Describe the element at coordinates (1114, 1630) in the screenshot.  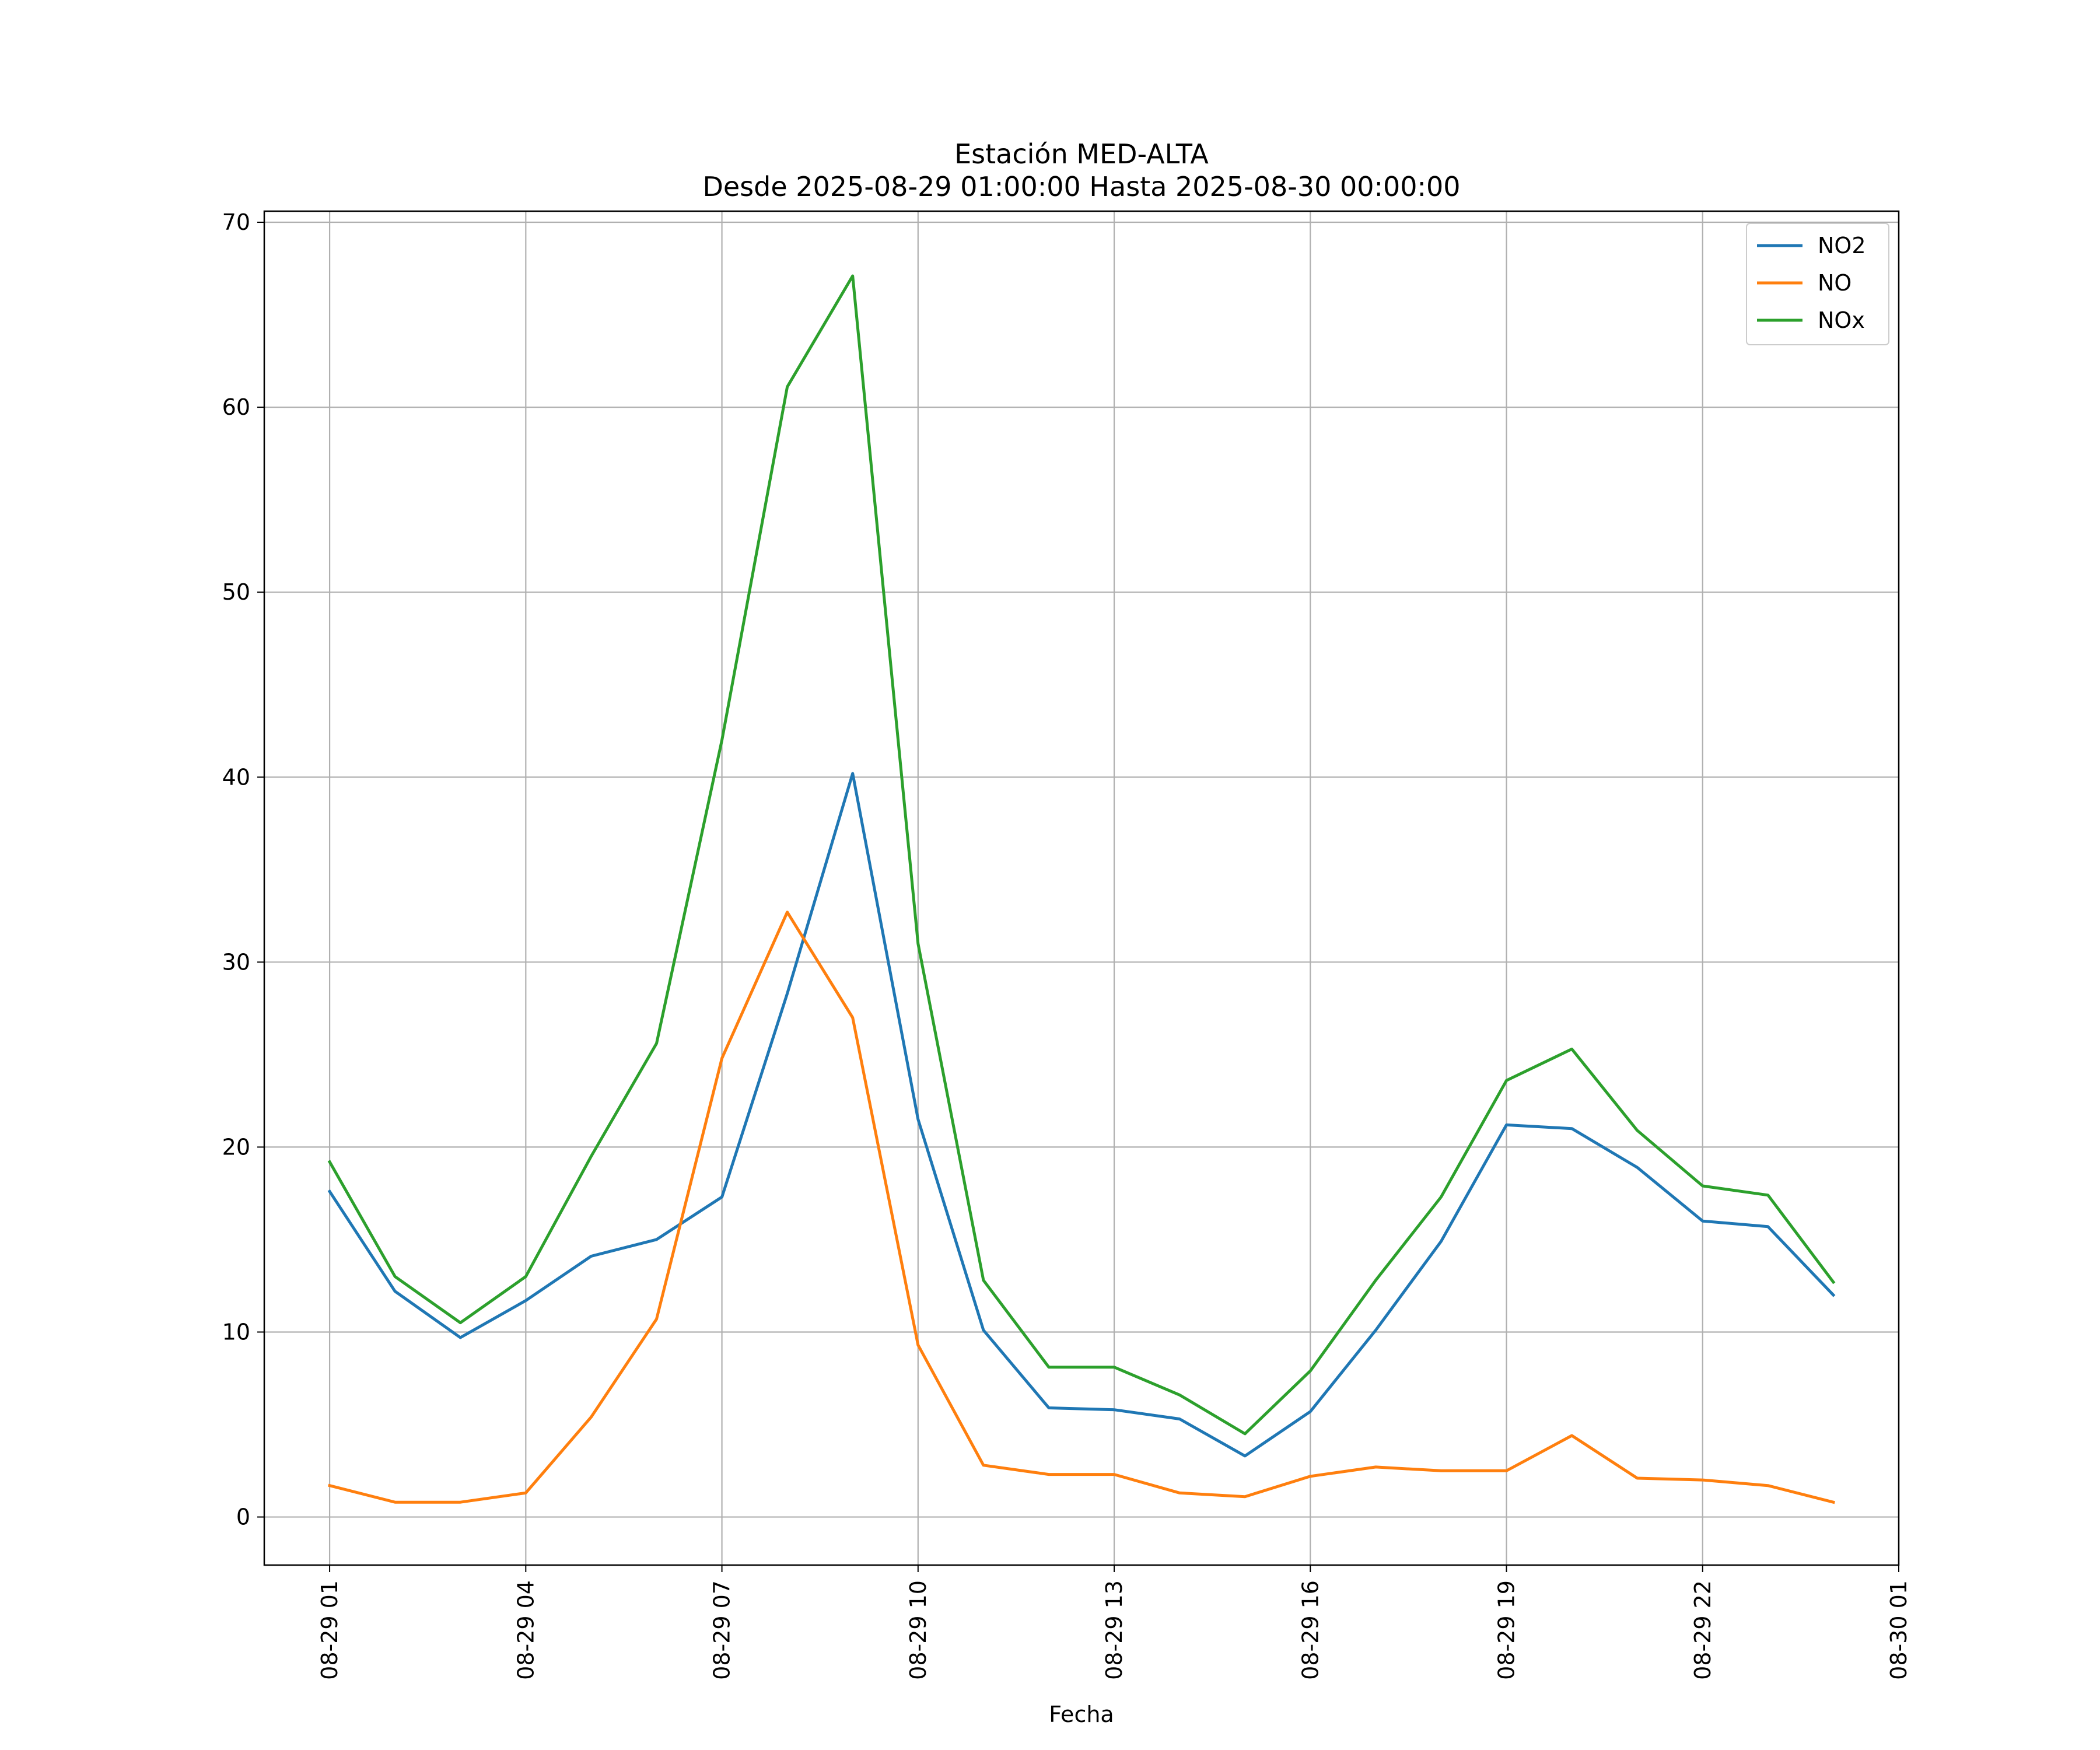
I see `x-tick-label: 08-29 13` at that location.